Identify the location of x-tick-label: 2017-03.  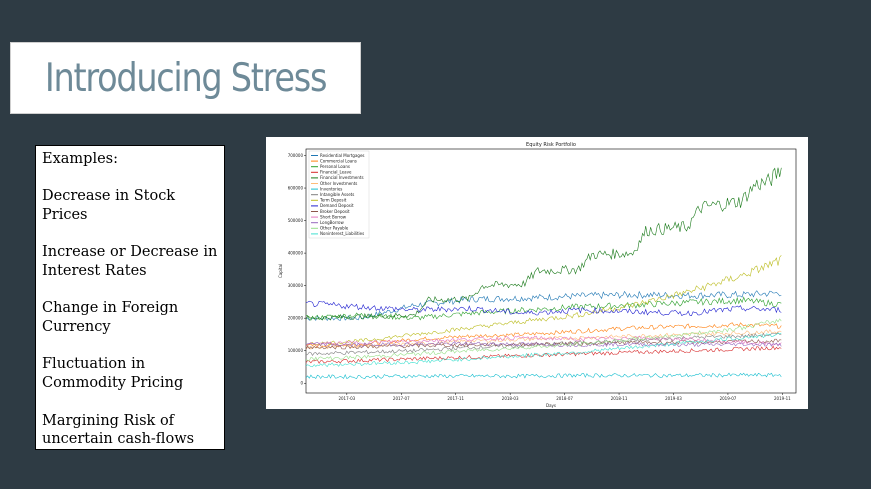
(346, 398).